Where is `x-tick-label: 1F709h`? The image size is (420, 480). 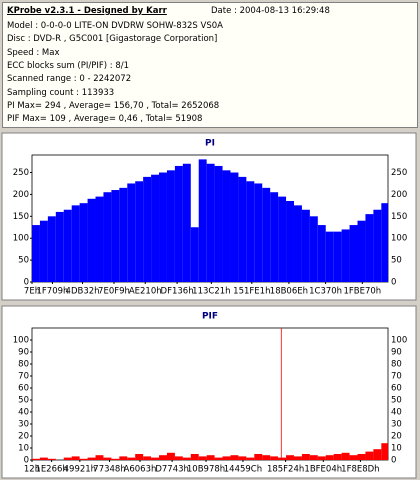 x-tick-label: 1F709h is located at coordinates (52, 292).